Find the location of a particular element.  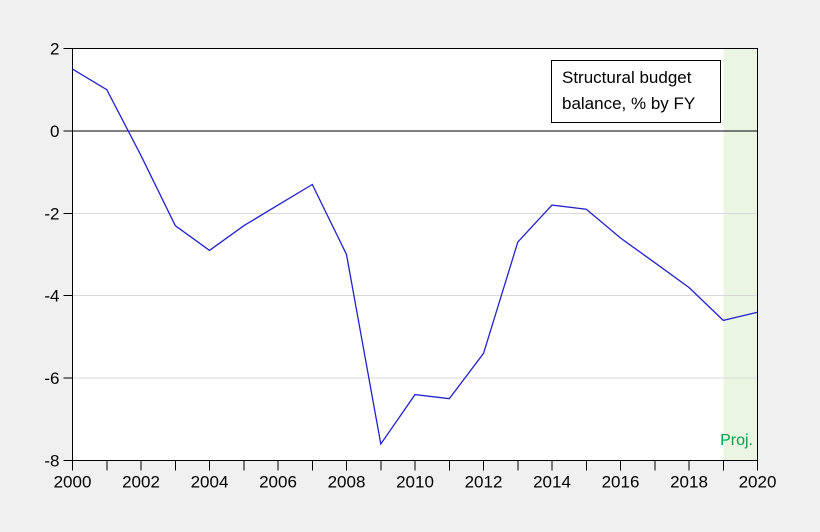

x-tick-label: 2000 is located at coordinates (73, 482).